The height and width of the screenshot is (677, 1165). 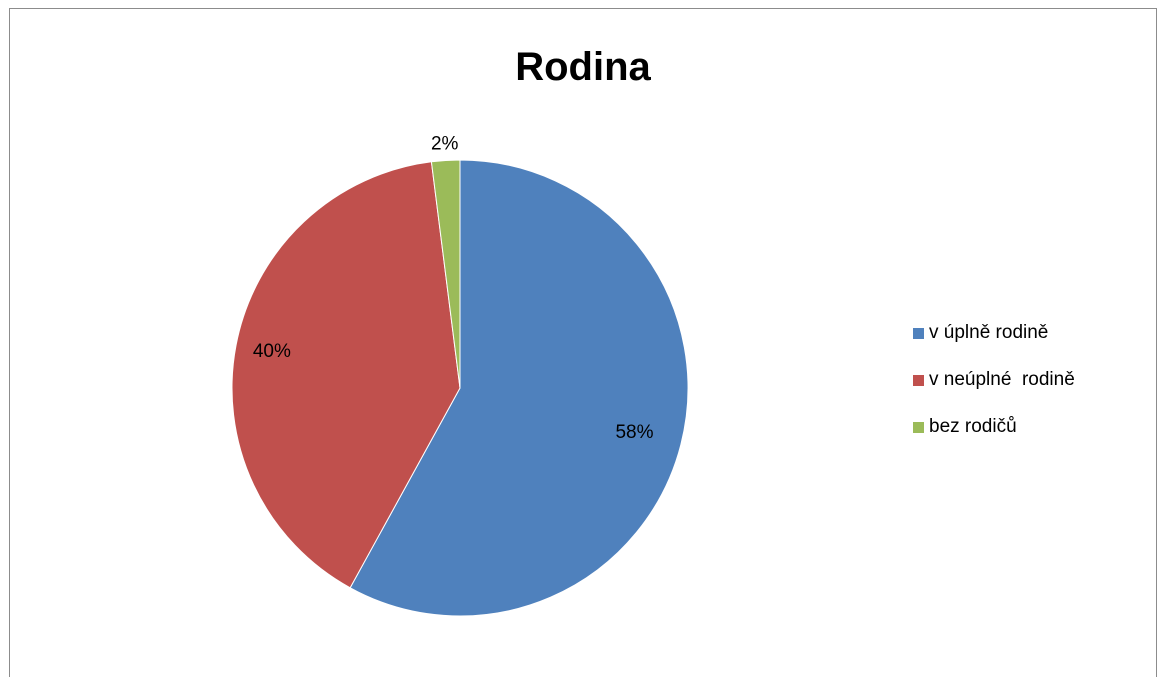 I want to click on data-label-without-parents: 2%, so click(x=445, y=144).